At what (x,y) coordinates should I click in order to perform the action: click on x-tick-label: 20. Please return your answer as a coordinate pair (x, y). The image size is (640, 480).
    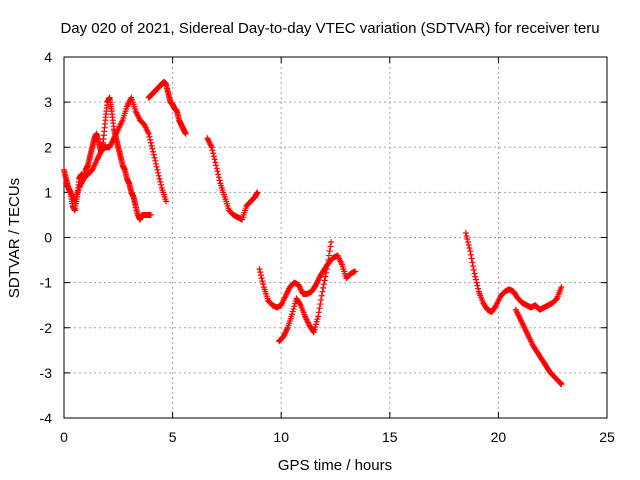
    Looking at the image, I should click on (499, 437).